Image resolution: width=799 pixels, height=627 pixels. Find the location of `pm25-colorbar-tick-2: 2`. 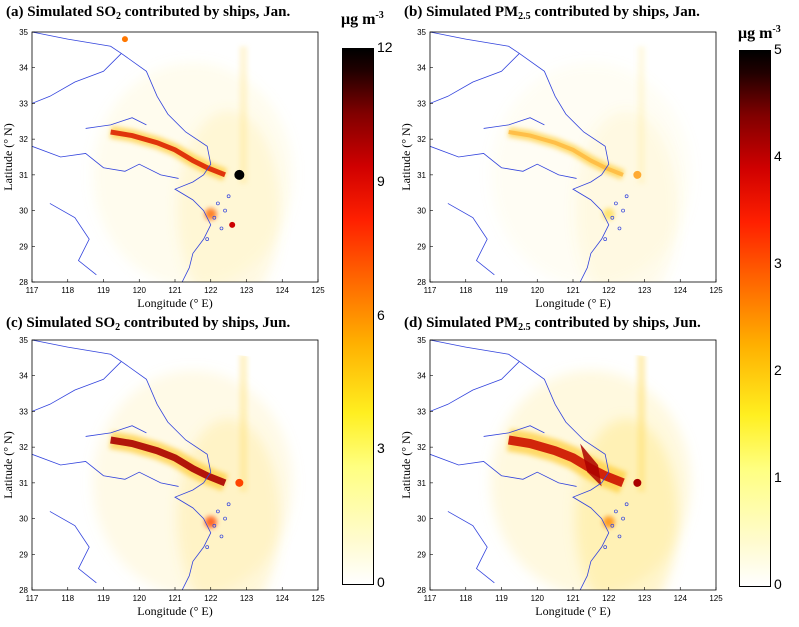

pm25-colorbar-tick-2: 2 is located at coordinates (778, 370).